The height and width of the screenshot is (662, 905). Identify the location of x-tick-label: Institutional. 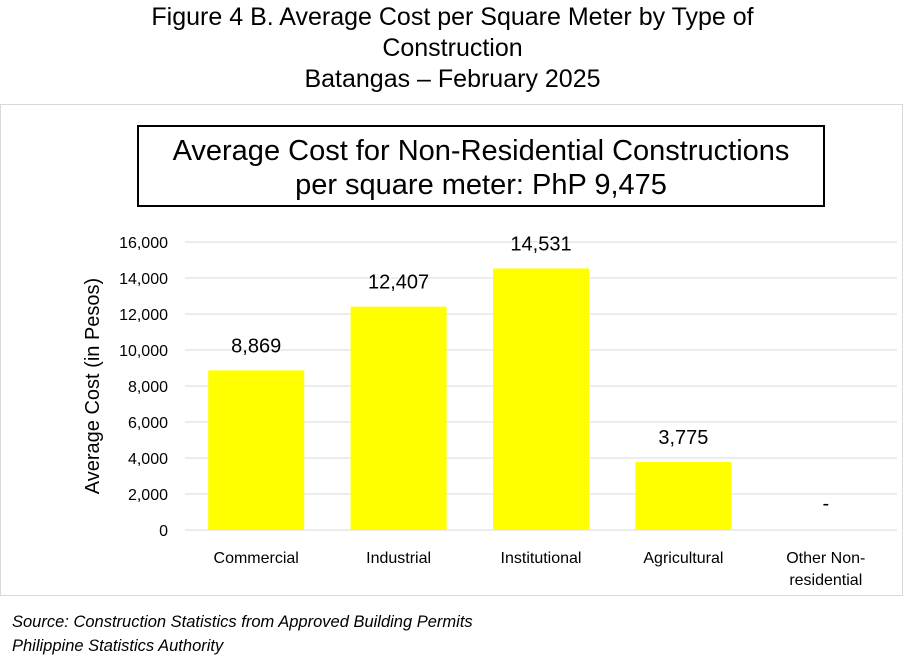
(541, 558).